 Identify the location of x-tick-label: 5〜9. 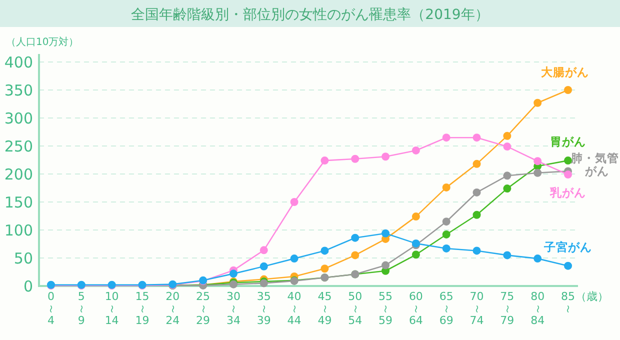
(81, 308).